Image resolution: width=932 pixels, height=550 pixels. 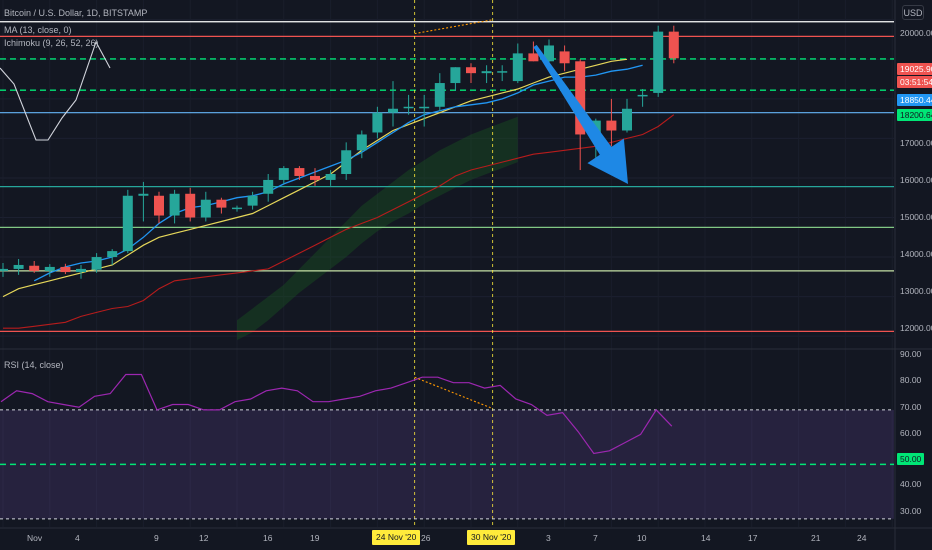 I want to click on x-tick-10: 10, so click(x=642, y=538).